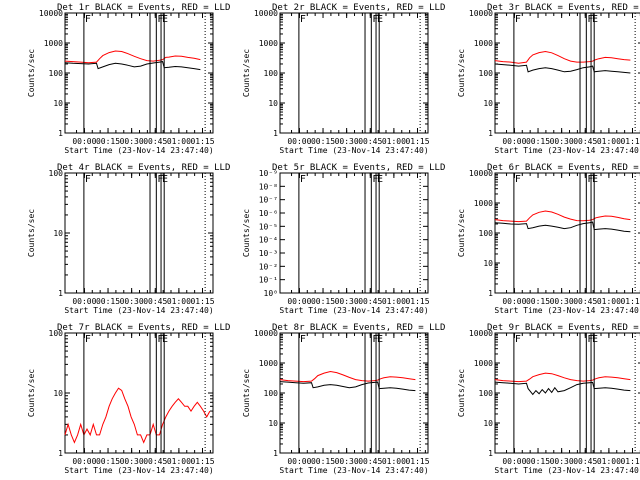  I want to click on y-tick-label: 10⁻⁴, so click(268, 240).